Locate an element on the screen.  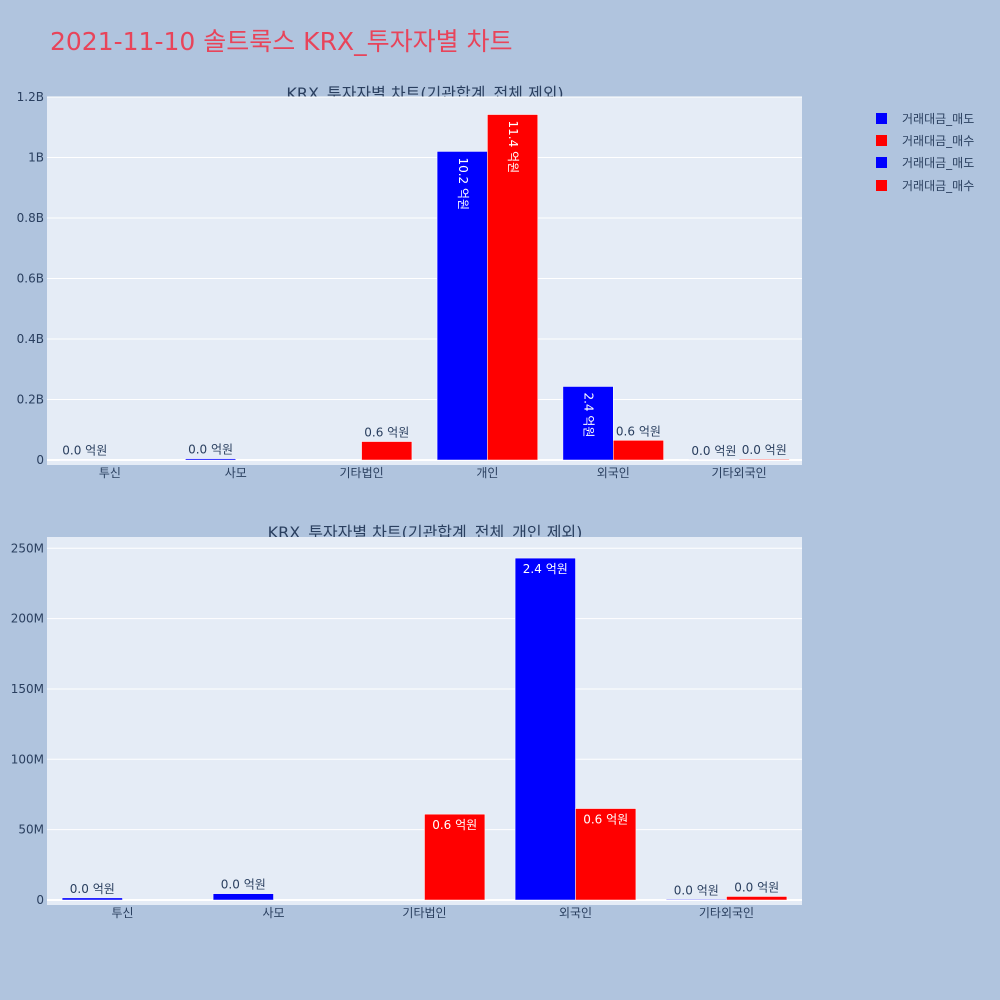
data-label: 10.2 억원 is located at coordinates (463, 183).